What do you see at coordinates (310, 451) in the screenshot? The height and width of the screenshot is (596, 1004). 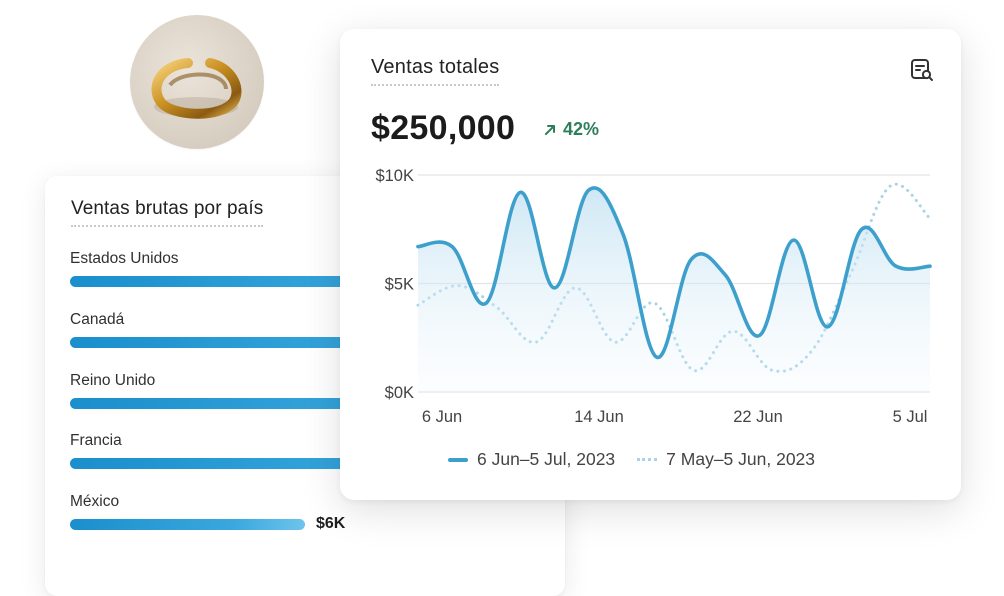 I see `country-row: Francia` at bounding box center [310, 451].